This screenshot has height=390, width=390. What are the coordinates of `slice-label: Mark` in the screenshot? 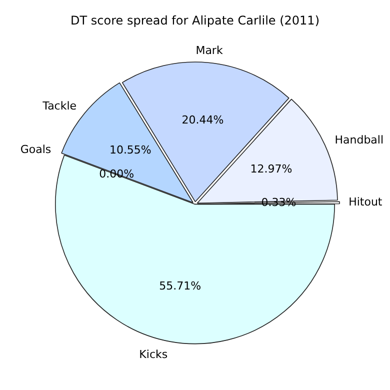 It's located at (210, 51).